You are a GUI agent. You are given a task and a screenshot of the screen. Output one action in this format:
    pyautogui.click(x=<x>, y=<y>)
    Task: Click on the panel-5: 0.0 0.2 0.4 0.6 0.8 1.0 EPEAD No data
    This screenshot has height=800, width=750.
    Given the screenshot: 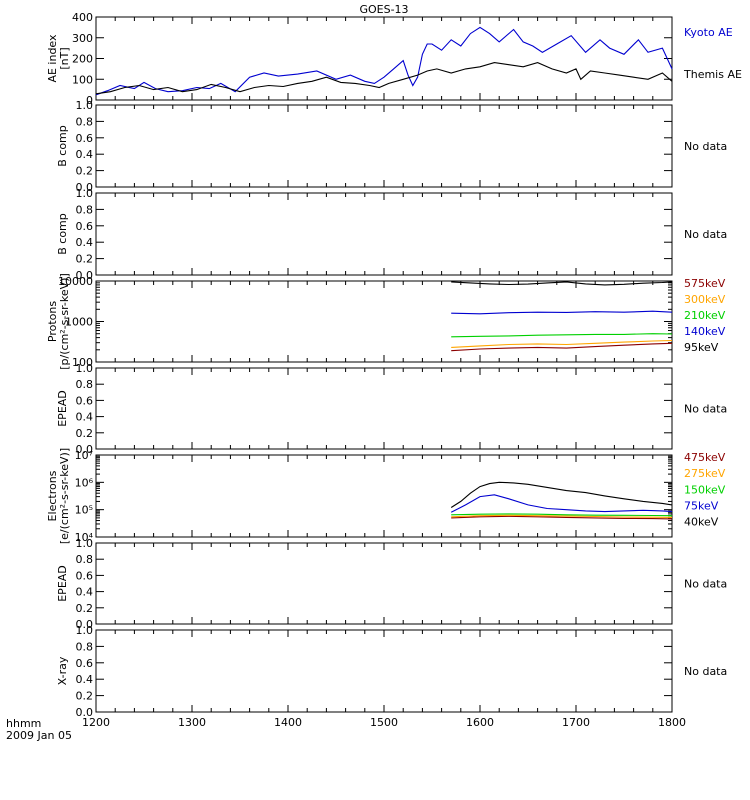 What is the action you would take?
    pyautogui.click(x=391, y=409)
    